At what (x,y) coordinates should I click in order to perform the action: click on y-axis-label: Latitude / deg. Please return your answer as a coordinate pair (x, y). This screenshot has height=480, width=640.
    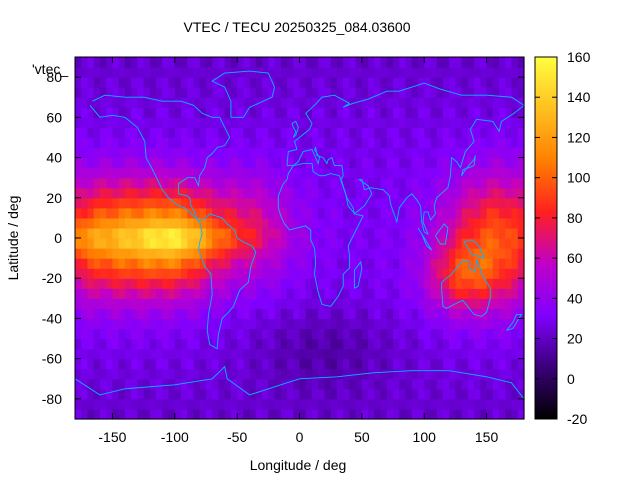
    Looking at the image, I should click on (13, 238).